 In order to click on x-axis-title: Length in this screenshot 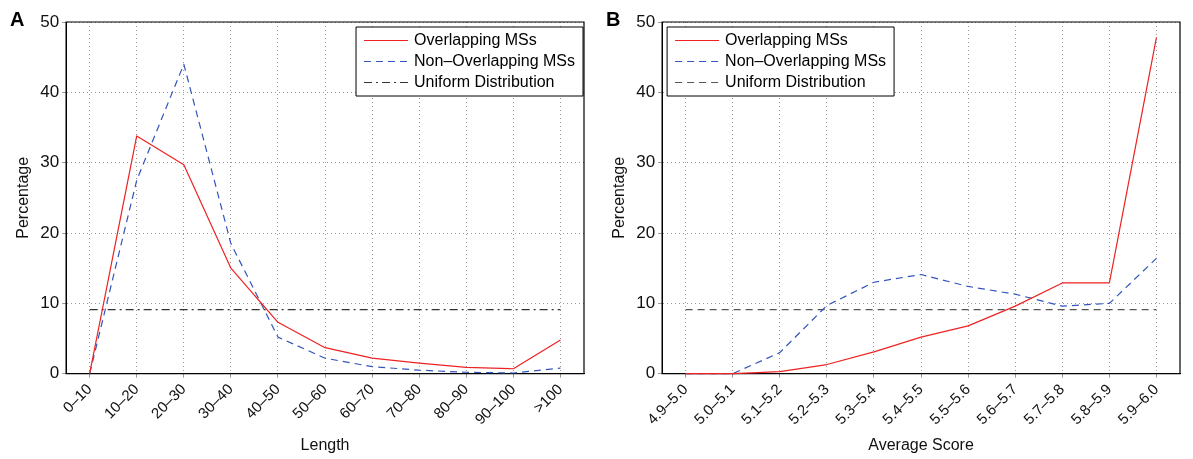, I will do `click(325, 444)`.